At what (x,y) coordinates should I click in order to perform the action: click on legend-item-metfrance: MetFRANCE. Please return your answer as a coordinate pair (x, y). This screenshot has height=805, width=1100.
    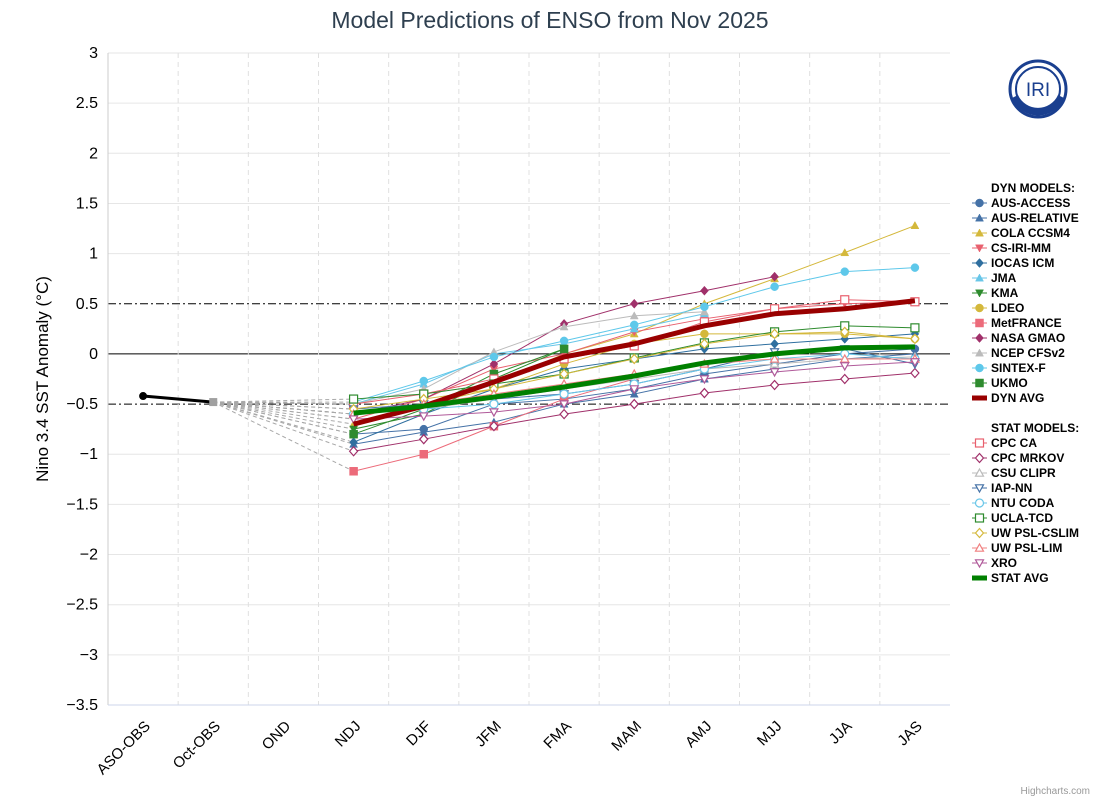
    Looking at the image, I should click on (1017, 323).